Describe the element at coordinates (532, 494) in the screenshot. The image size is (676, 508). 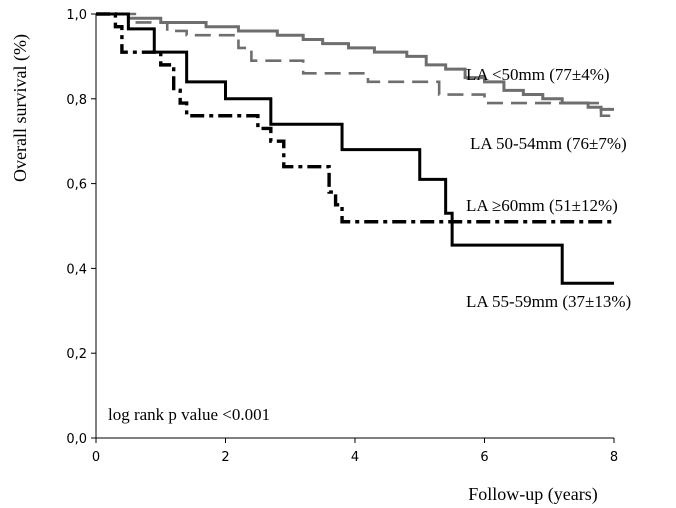
I see `x-axis-title: Follow-up (years)` at that location.